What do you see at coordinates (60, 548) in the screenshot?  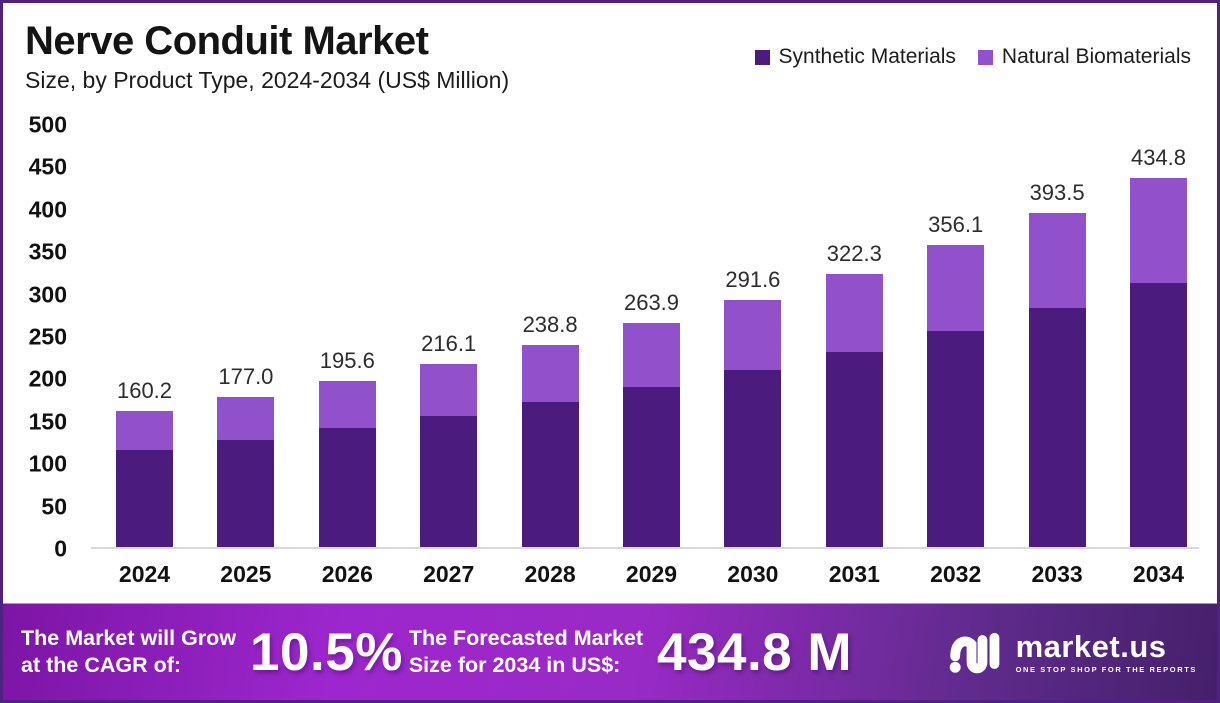 I see `y-tick-label: 0` at bounding box center [60, 548].